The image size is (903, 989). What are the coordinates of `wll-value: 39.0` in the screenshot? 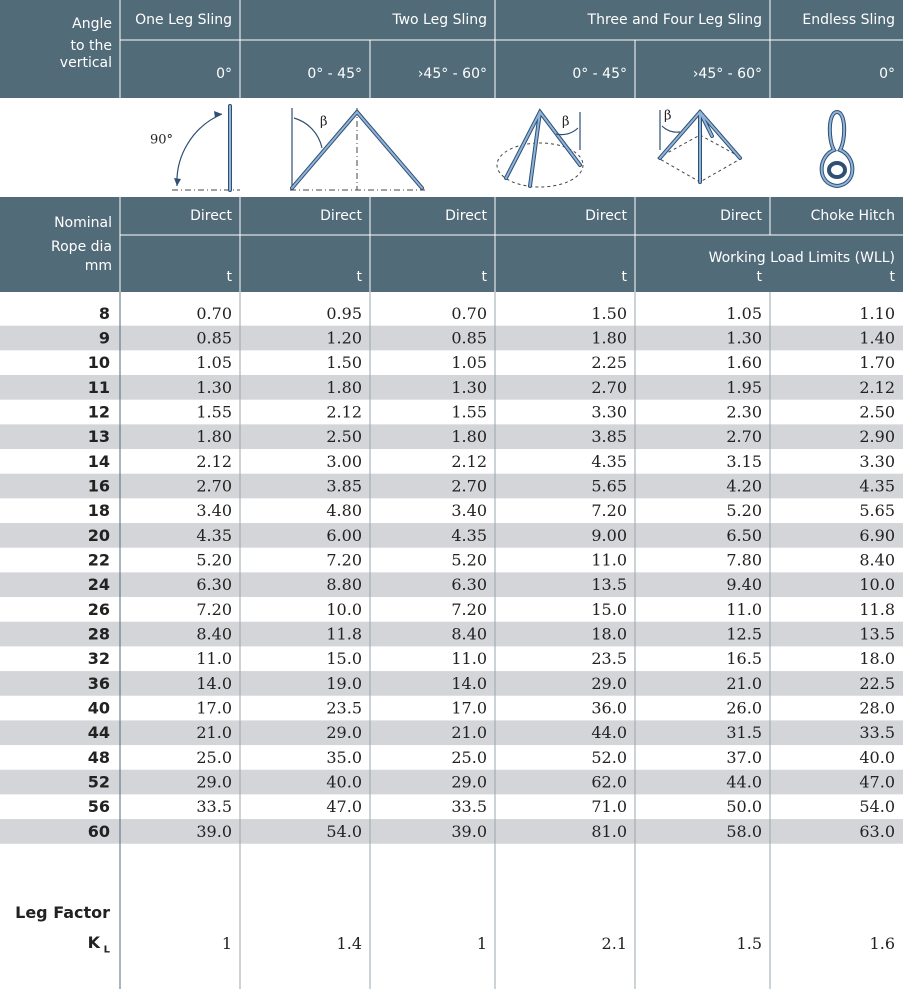 It's located at (469, 831).